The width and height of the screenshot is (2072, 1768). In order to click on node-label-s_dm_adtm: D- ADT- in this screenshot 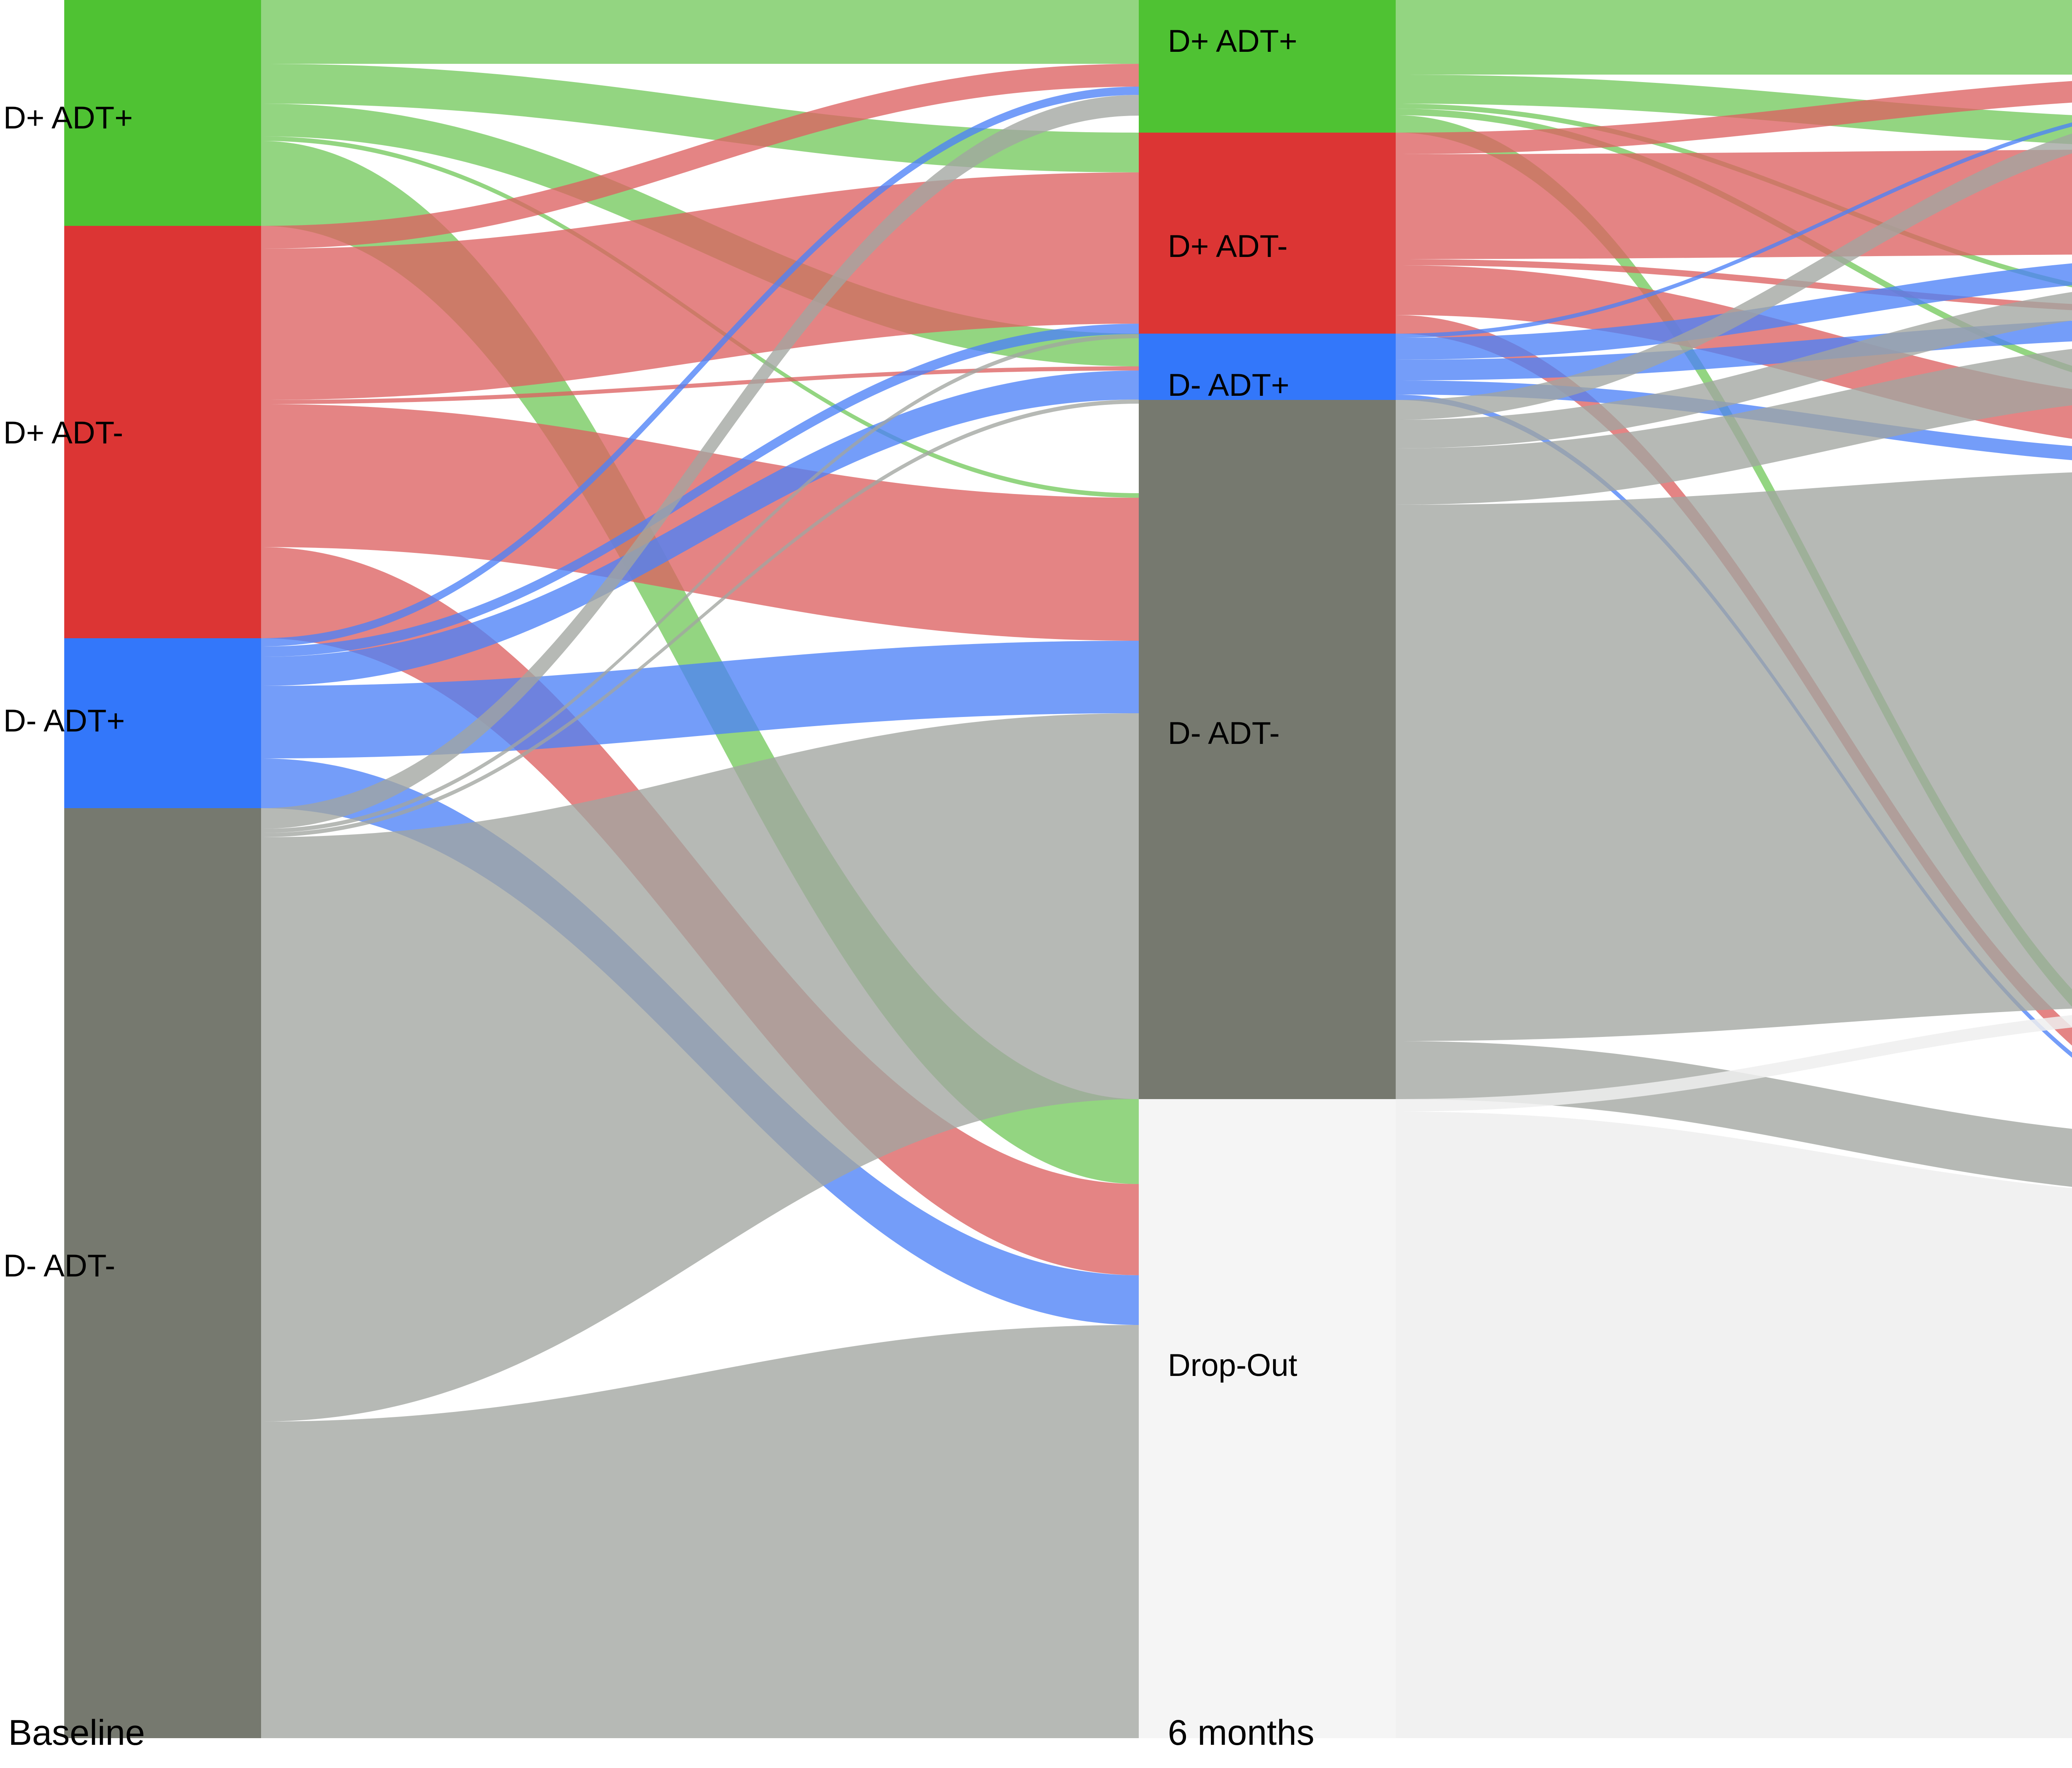, I will do `click(1224, 733)`.